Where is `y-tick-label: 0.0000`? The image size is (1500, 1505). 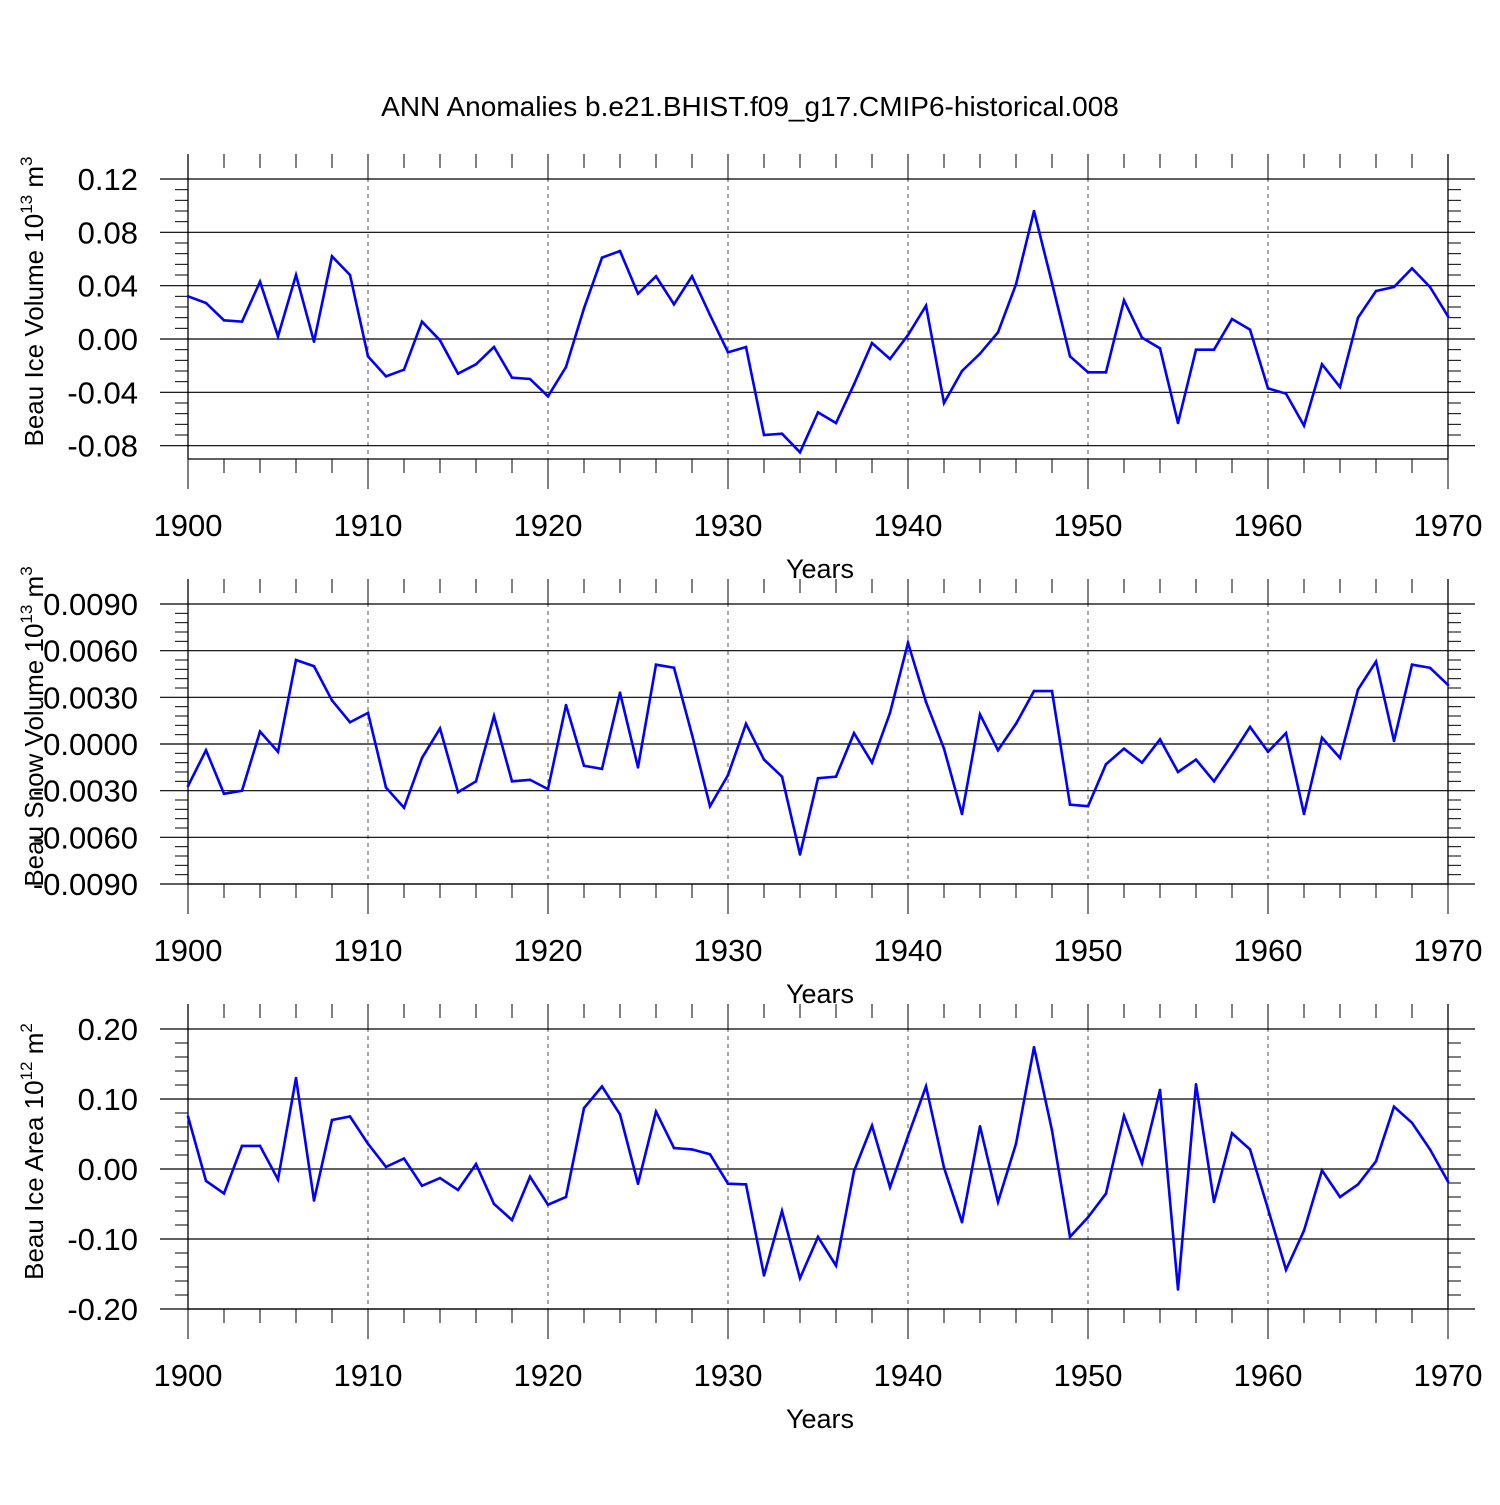 y-tick-label: 0.0000 is located at coordinates (90, 744).